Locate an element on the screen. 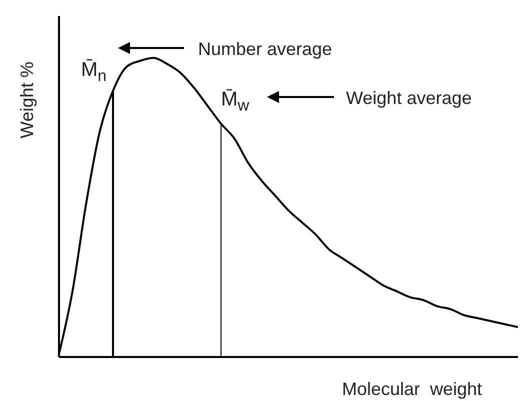  annotation: M̄$_{w}$ is located at coordinates (235, 101).